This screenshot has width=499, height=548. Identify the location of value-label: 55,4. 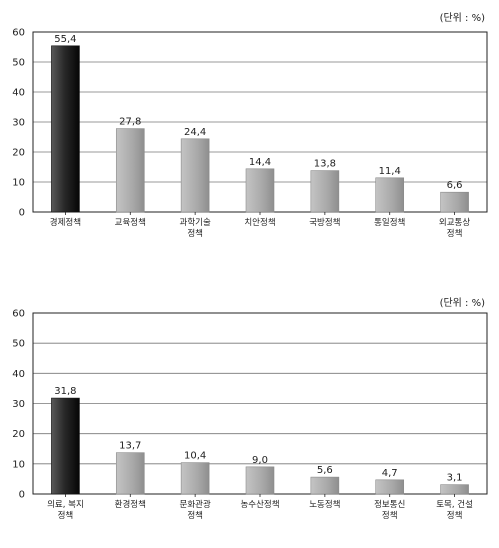
(65, 39).